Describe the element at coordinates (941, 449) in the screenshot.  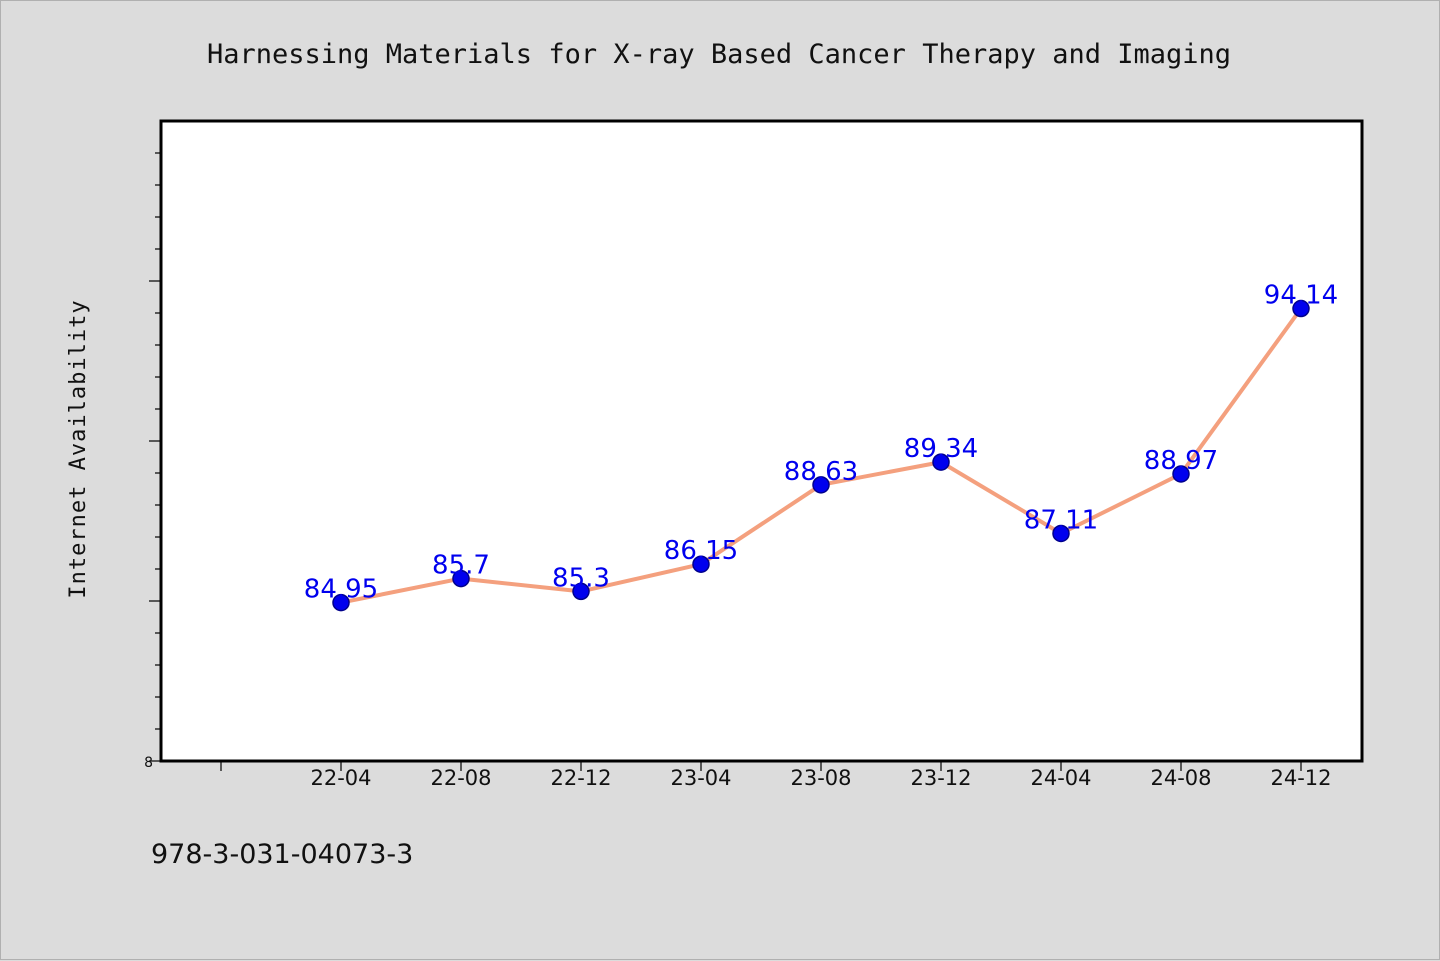
I see `data-label: 89.34` at that location.